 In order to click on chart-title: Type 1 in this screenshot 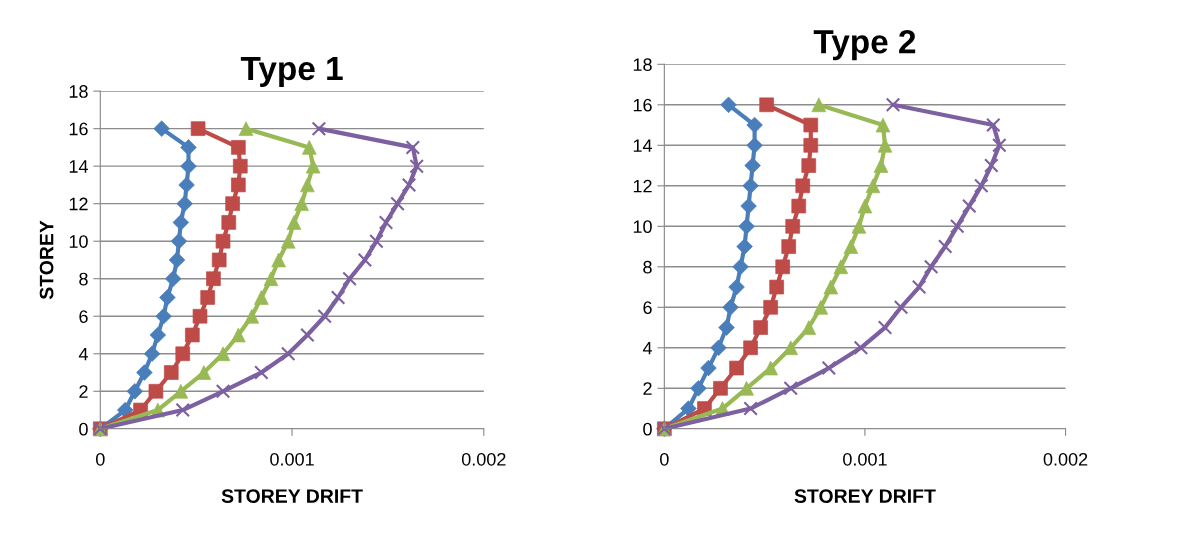, I will do `click(291, 72)`.